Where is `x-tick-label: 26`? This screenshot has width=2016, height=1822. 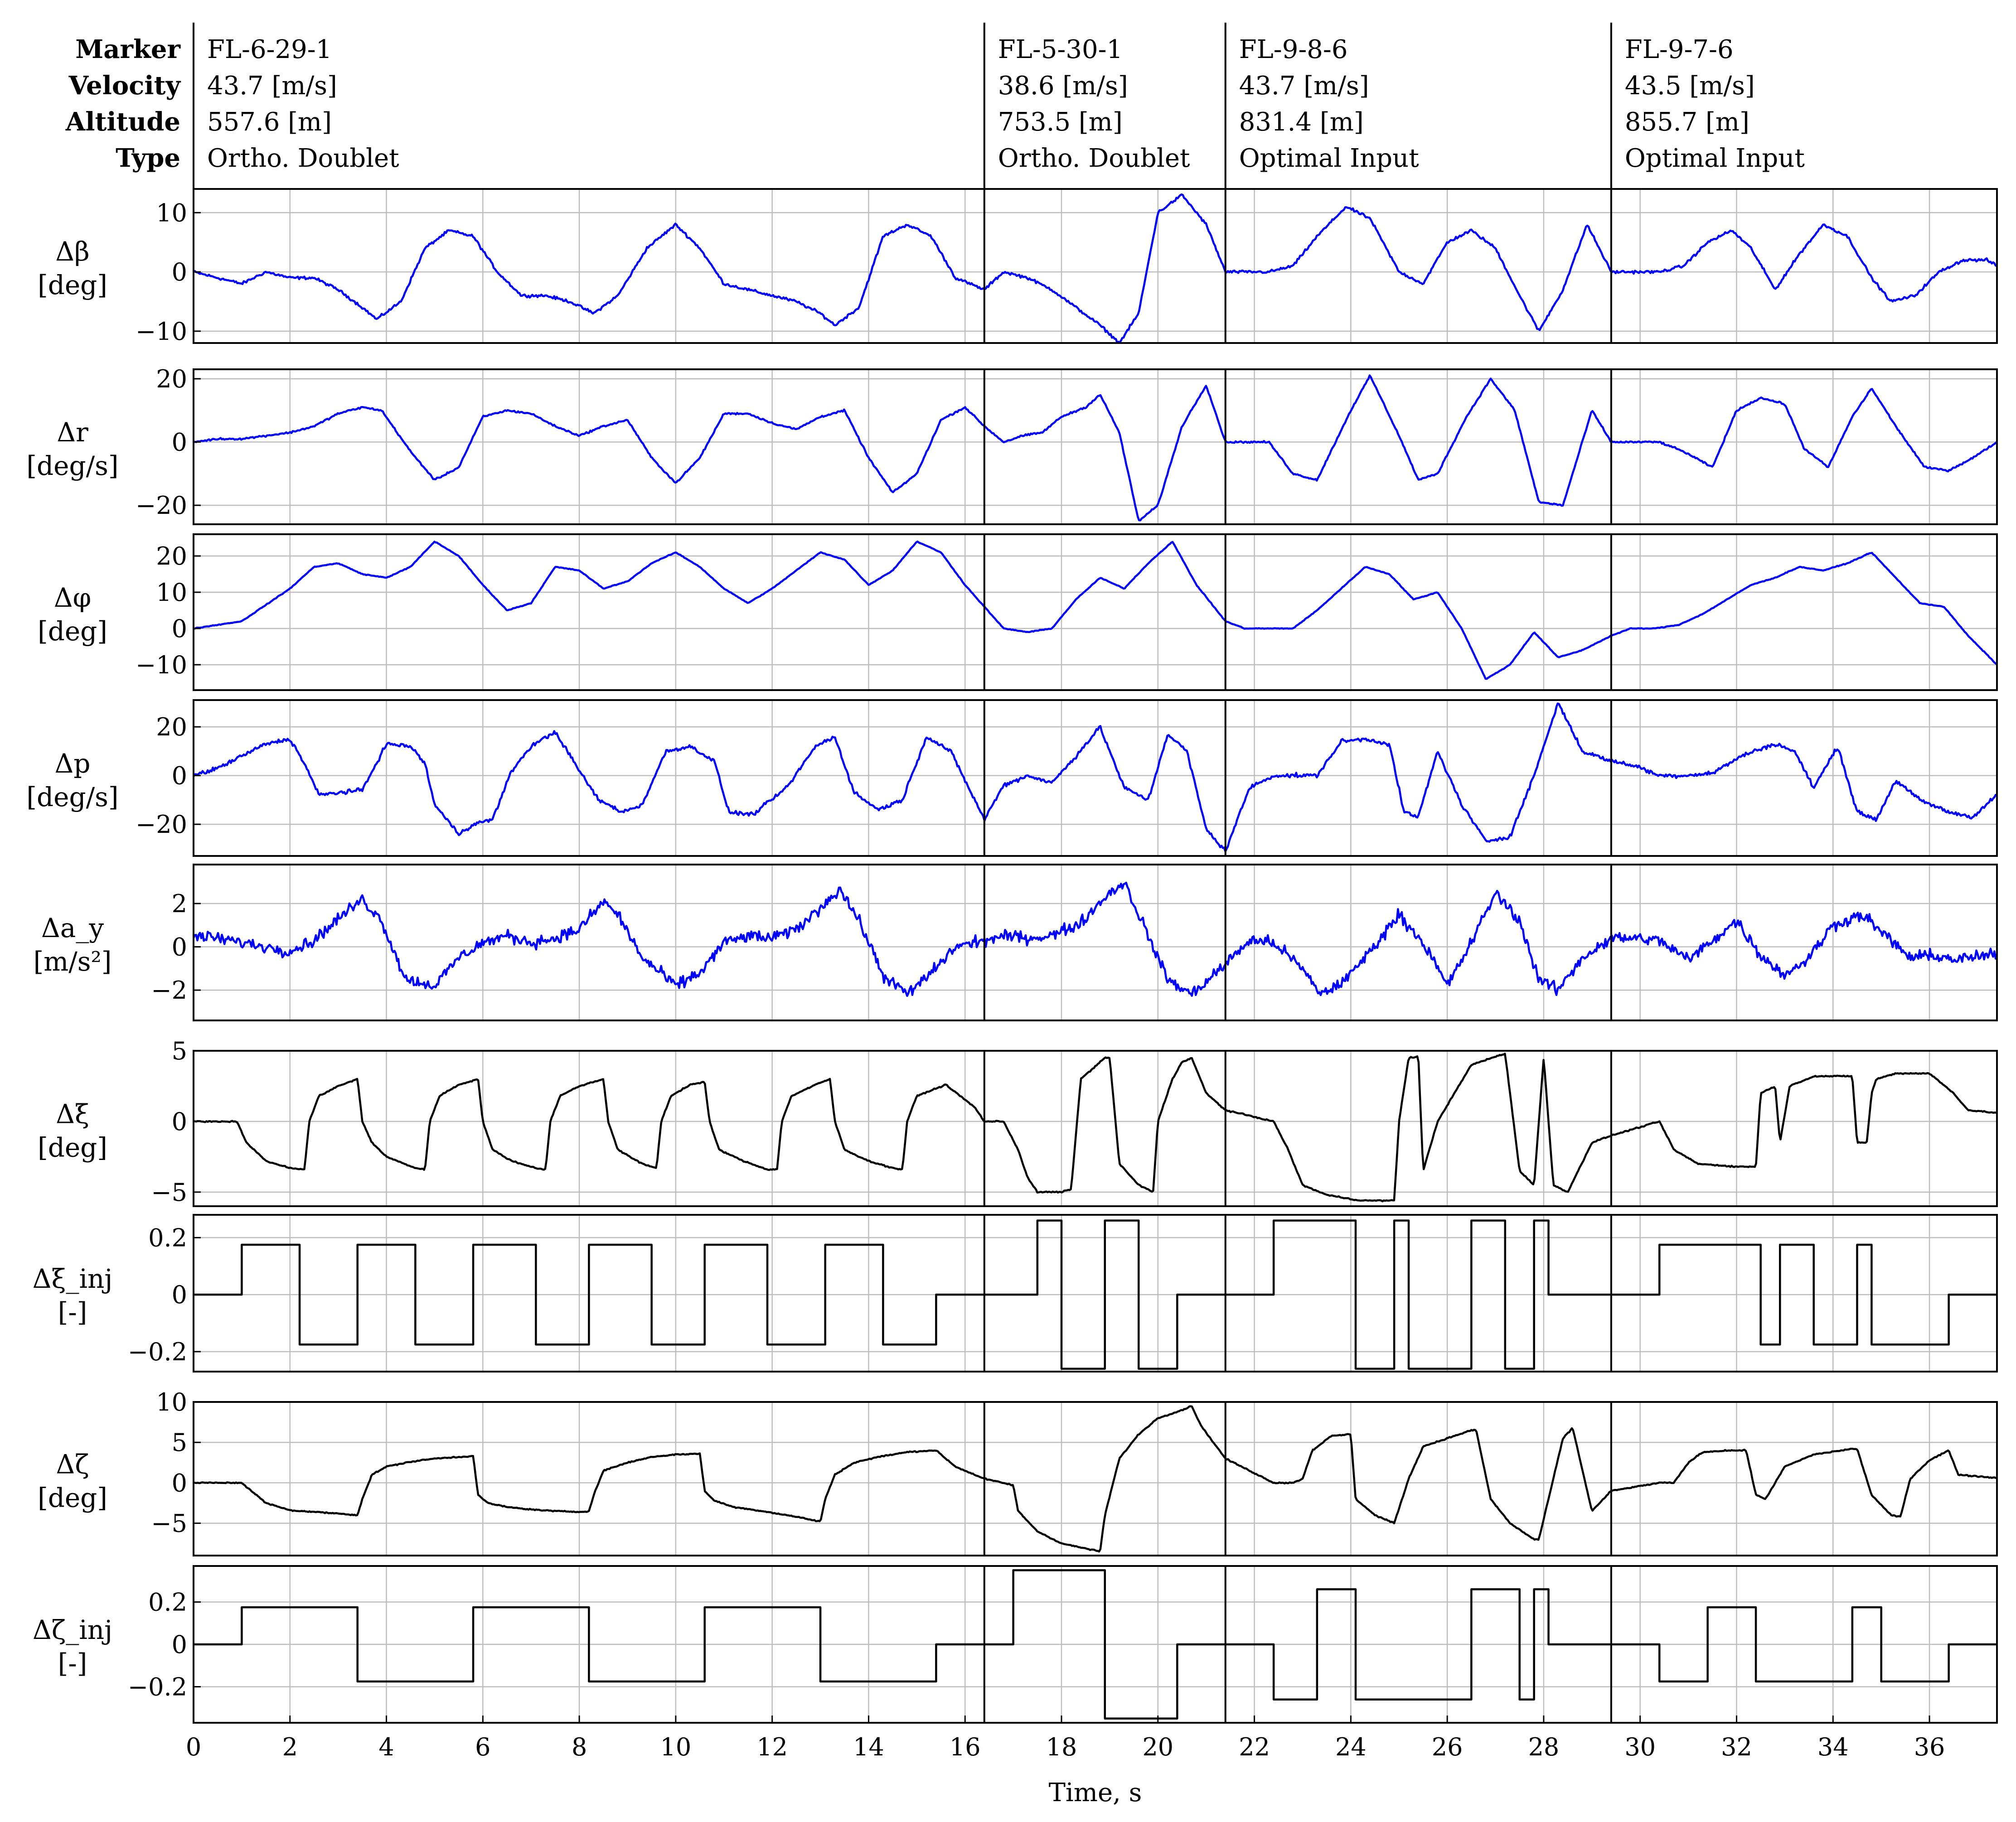 x-tick-label: 26 is located at coordinates (1448, 1747).